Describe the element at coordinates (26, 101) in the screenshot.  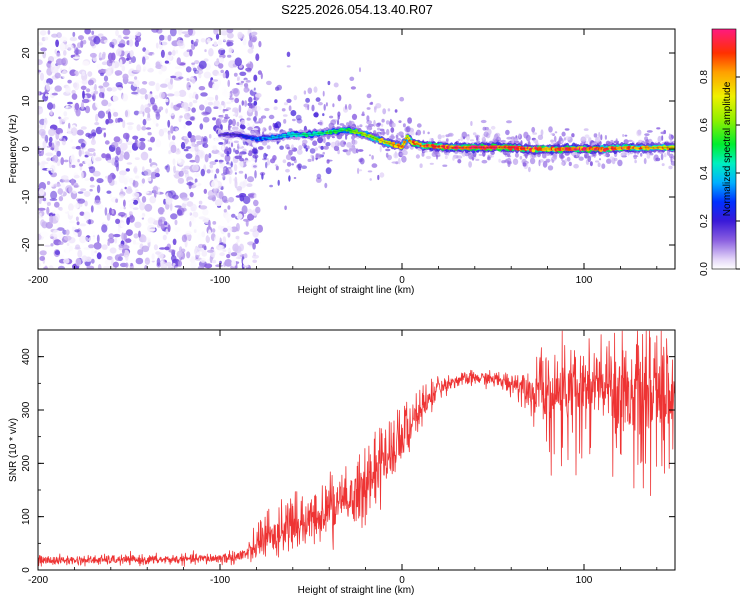
I see `heatmap-y-tick-label: 10` at that location.